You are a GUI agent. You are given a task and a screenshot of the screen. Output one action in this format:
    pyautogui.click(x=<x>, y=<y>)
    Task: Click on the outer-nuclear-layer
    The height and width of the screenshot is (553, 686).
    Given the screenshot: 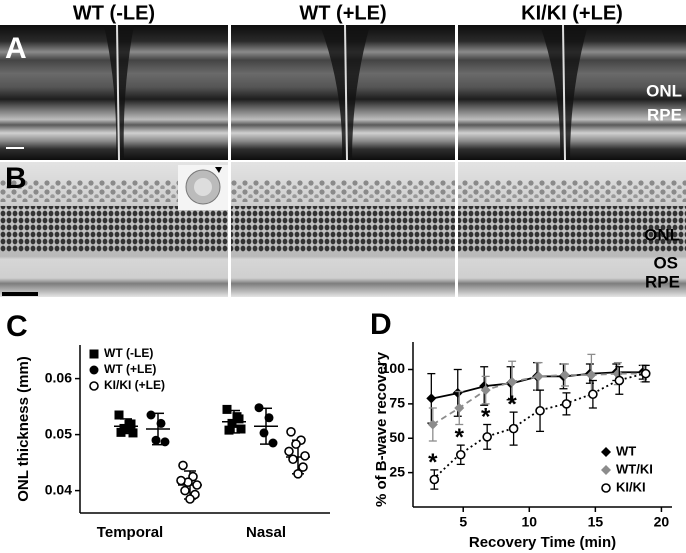 What is the action you would take?
    pyautogui.click(x=343, y=229)
    